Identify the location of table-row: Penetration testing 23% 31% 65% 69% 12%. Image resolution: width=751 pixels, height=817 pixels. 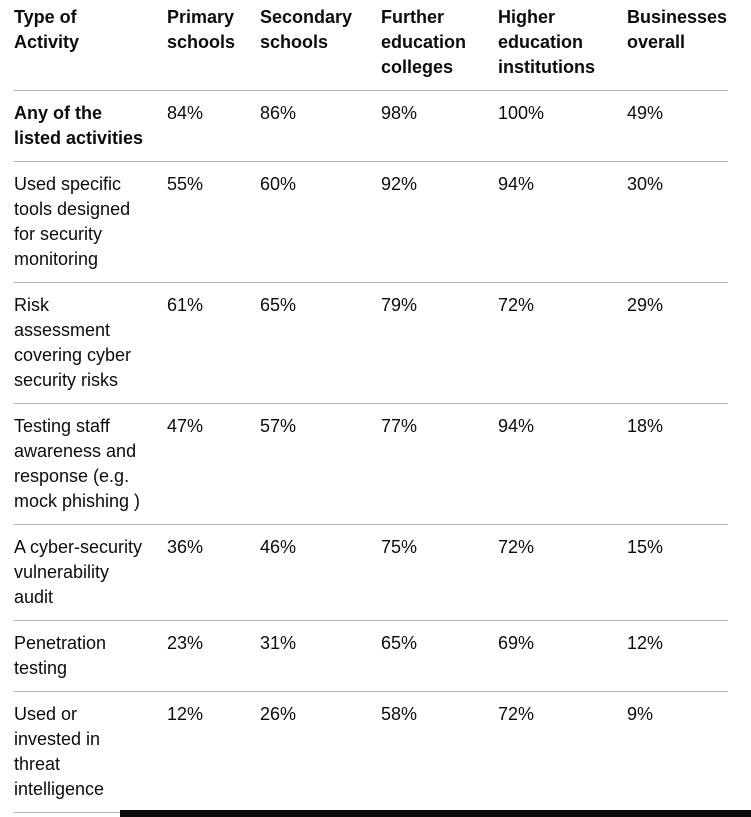
(371, 656).